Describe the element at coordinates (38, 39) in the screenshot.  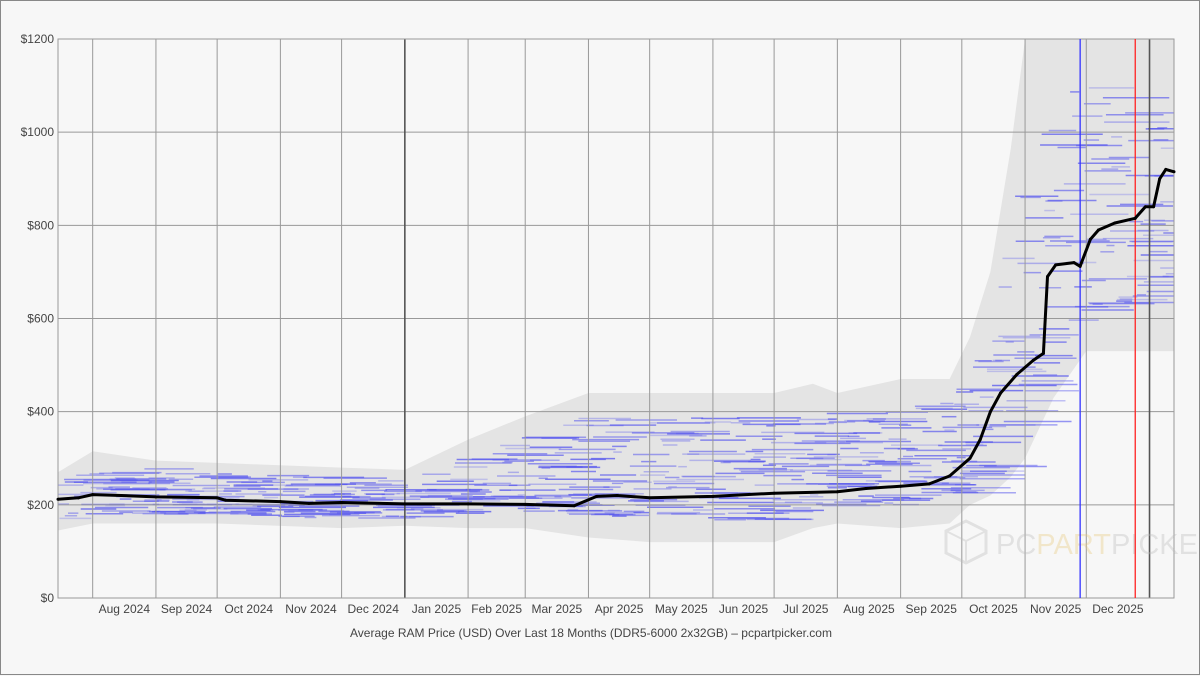
I see `y-tick-label: $1200` at that location.